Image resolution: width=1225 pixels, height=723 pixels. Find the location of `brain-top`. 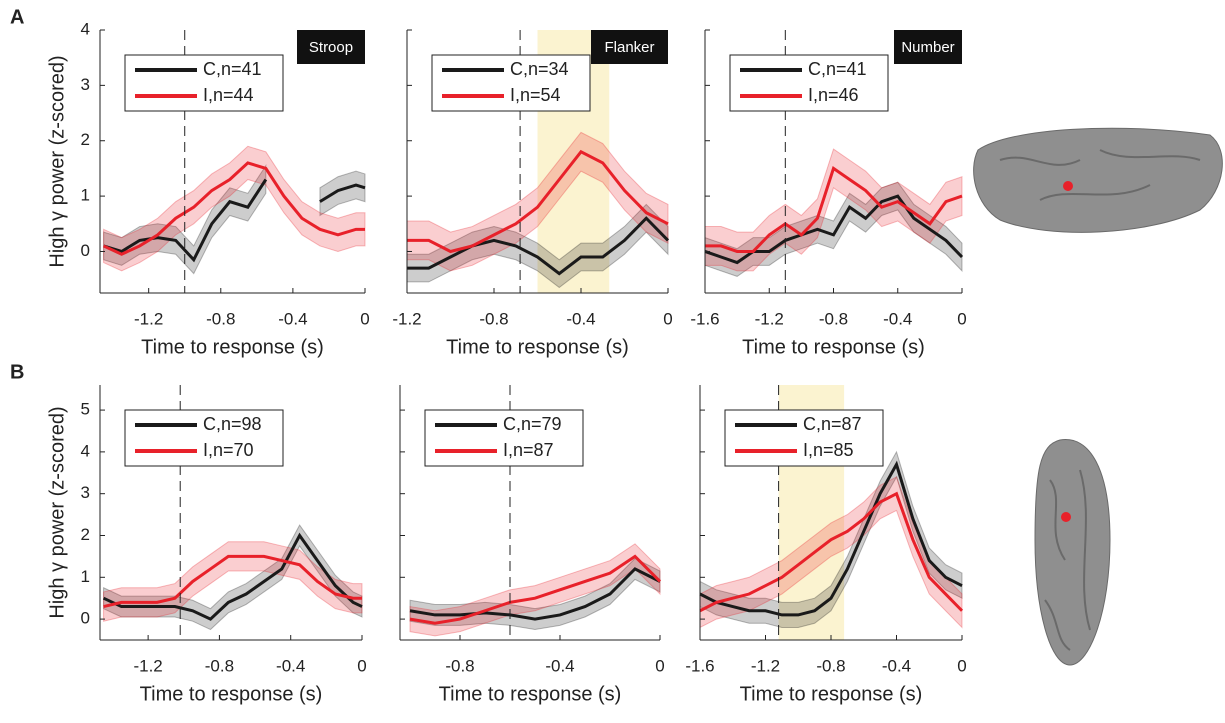

brain-top is located at coordinates (1072, 552).